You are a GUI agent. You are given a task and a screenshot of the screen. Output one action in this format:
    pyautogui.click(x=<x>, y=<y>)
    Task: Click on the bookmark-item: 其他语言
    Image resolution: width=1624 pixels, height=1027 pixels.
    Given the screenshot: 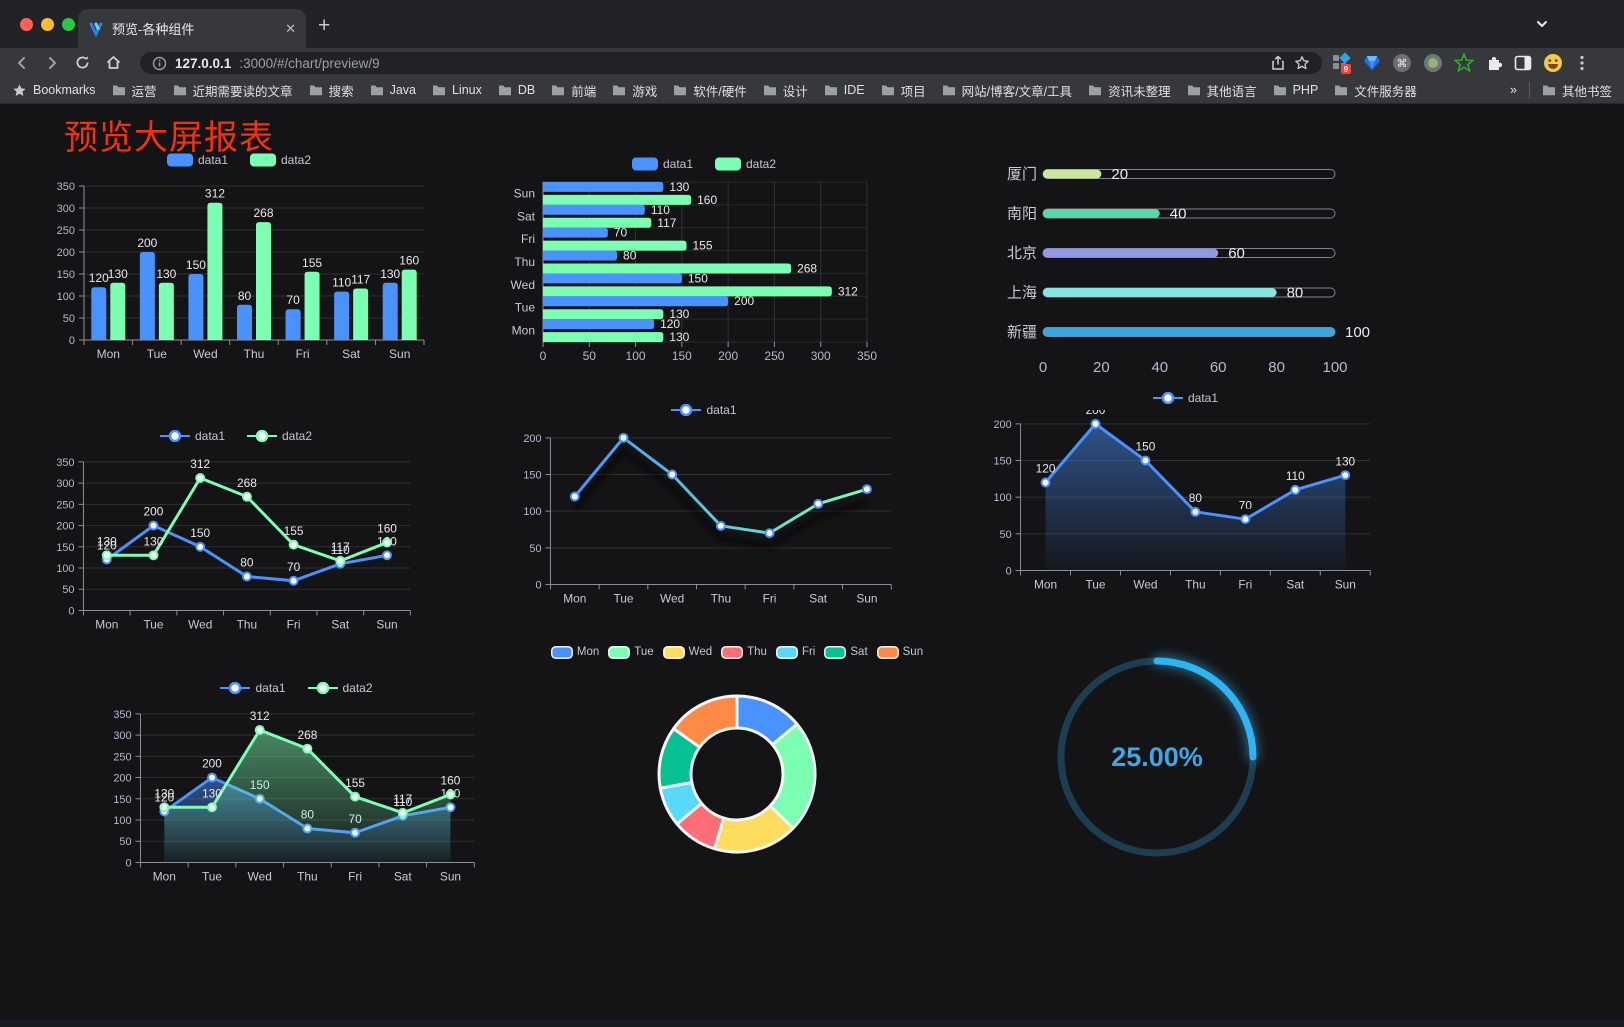 What is the action you would take?
    pyautogui.click(x=1222, y=90)
    